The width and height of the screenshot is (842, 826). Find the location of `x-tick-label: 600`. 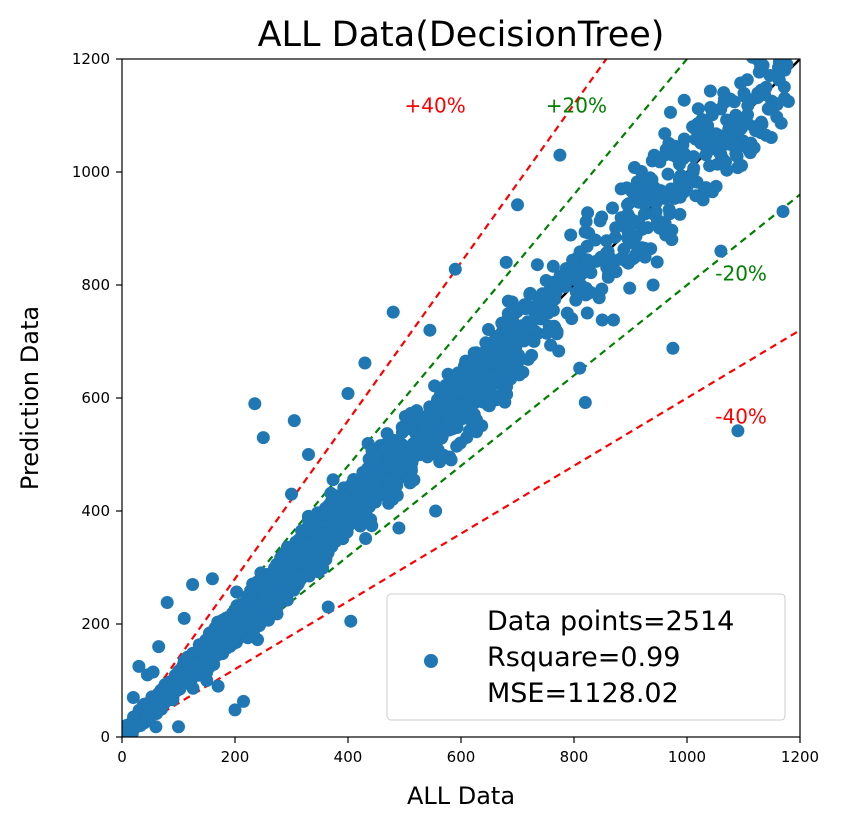

x-tick-label: 600 is located at coordinates (461, 757).